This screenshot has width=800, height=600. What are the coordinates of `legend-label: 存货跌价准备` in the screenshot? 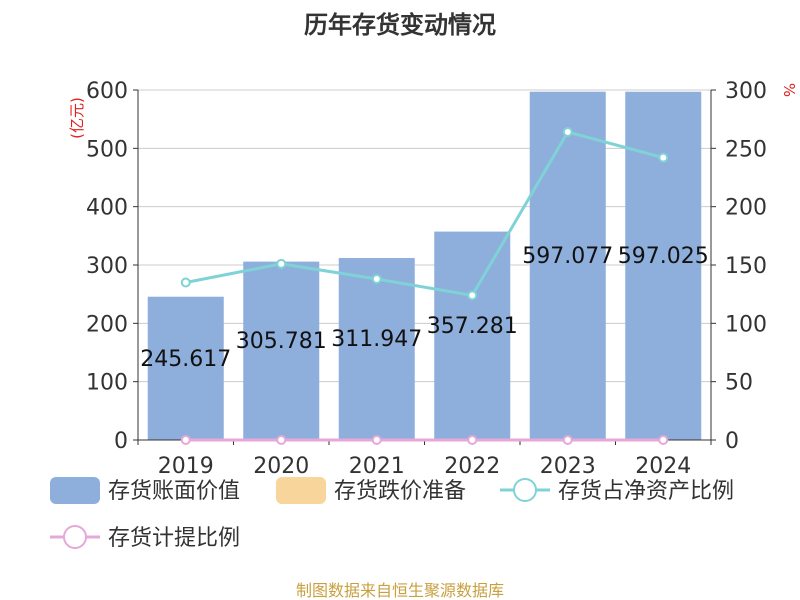 It's located at (400, 491).